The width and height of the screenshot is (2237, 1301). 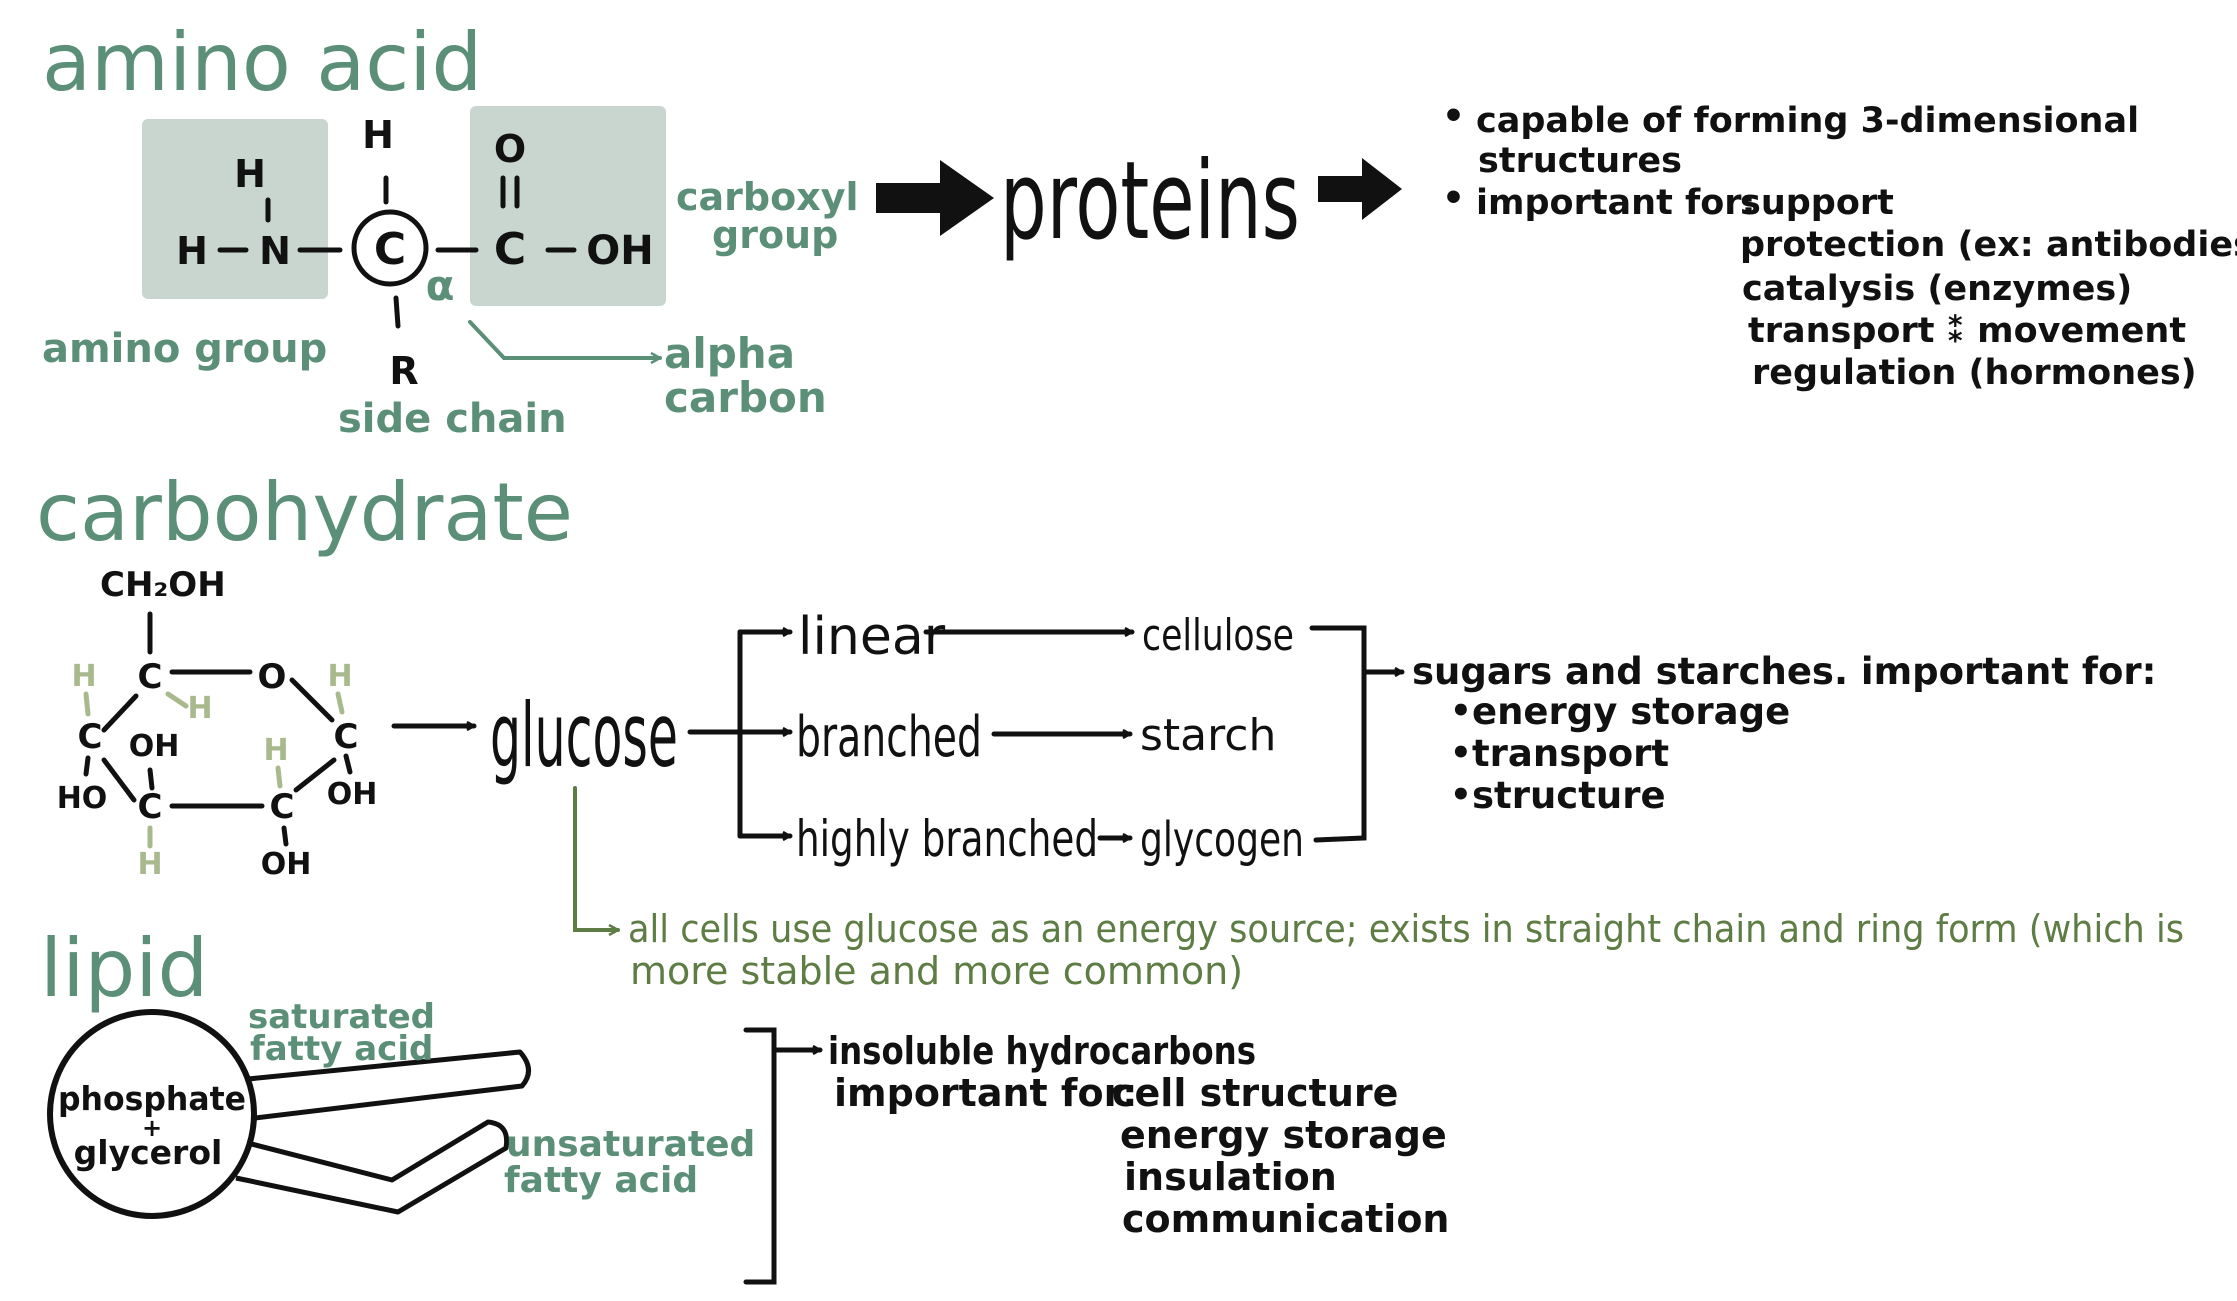 What do you see at coordinates (1988, 245) in the screenshot?
I see `protein-use: protection (ex: antibodies)` at bounding box center [1988, 245].